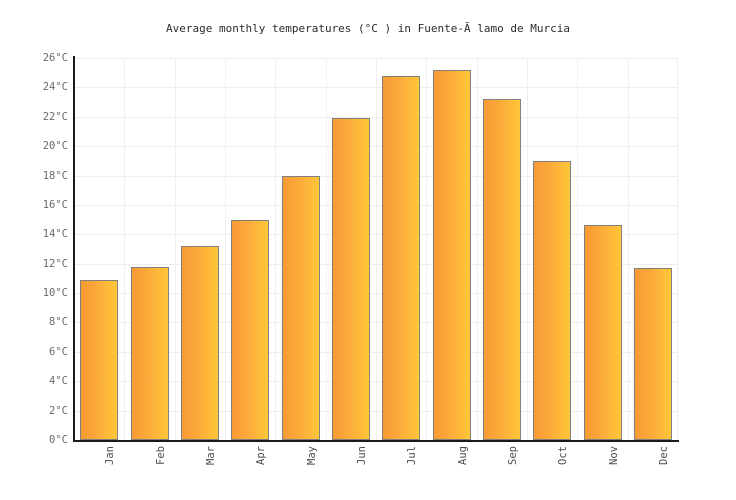 The width and height of the screenshot is (736, 500). I want to click on y-tick-label: 16°C, so click(55, 204).